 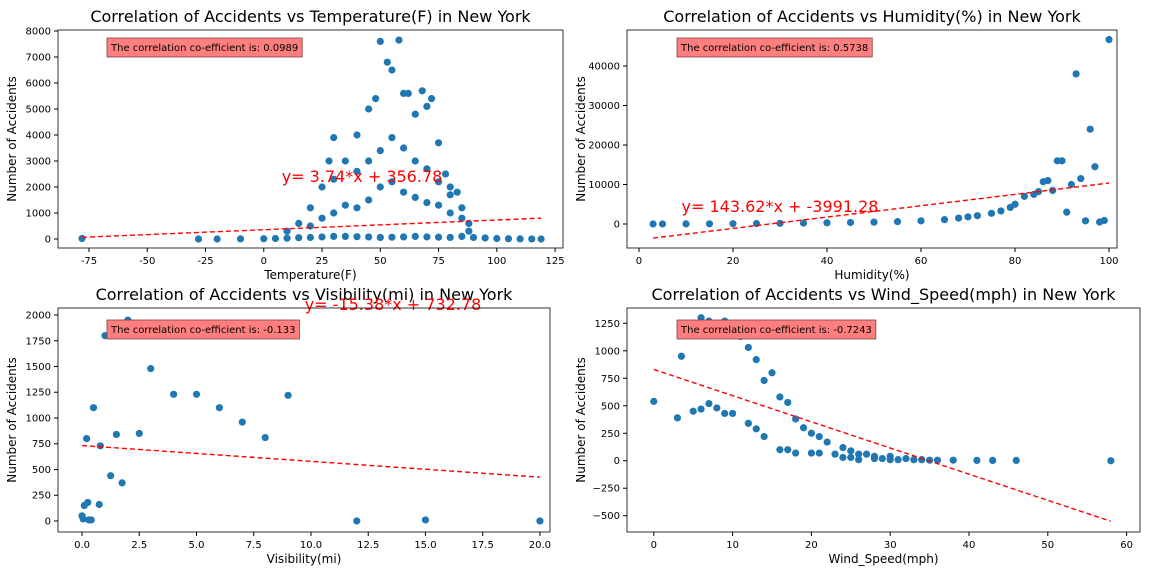 What do you see at coordinates (362, 176) in the screenshot?
I see `fit-equation: y= 3.74*x + 356.78` at bounding box center [362, 176].